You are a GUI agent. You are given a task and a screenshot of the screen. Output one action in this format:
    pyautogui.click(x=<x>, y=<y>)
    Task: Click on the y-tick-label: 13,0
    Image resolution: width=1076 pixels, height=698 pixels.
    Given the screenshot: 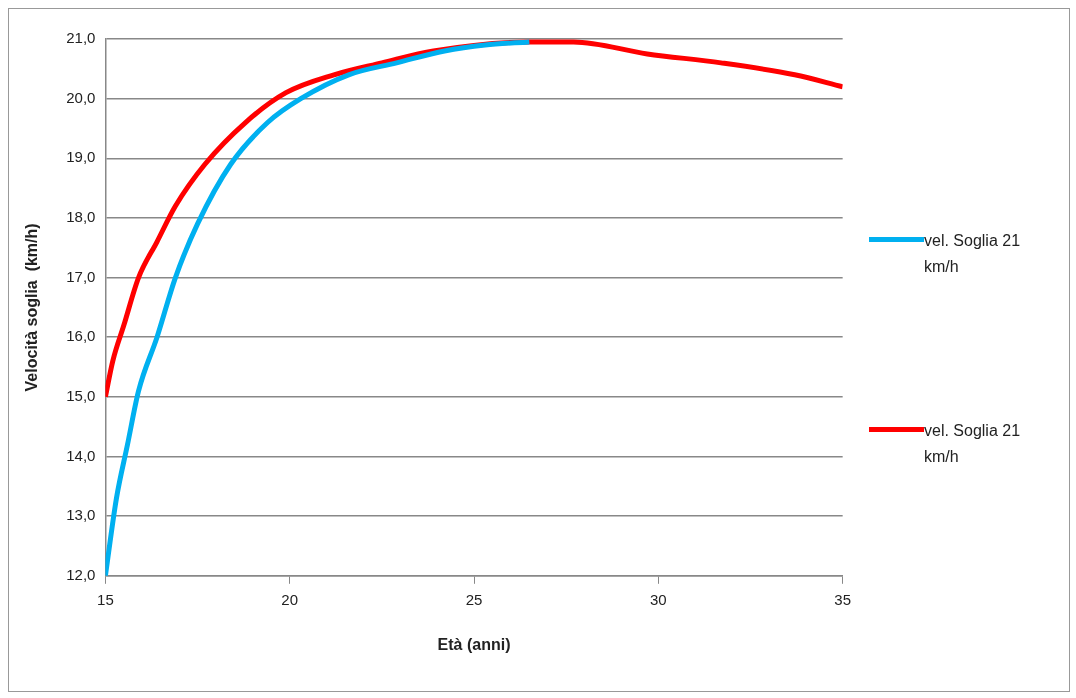 What is the action you would take?
    pyautogui.click(x=81, y=515)
    